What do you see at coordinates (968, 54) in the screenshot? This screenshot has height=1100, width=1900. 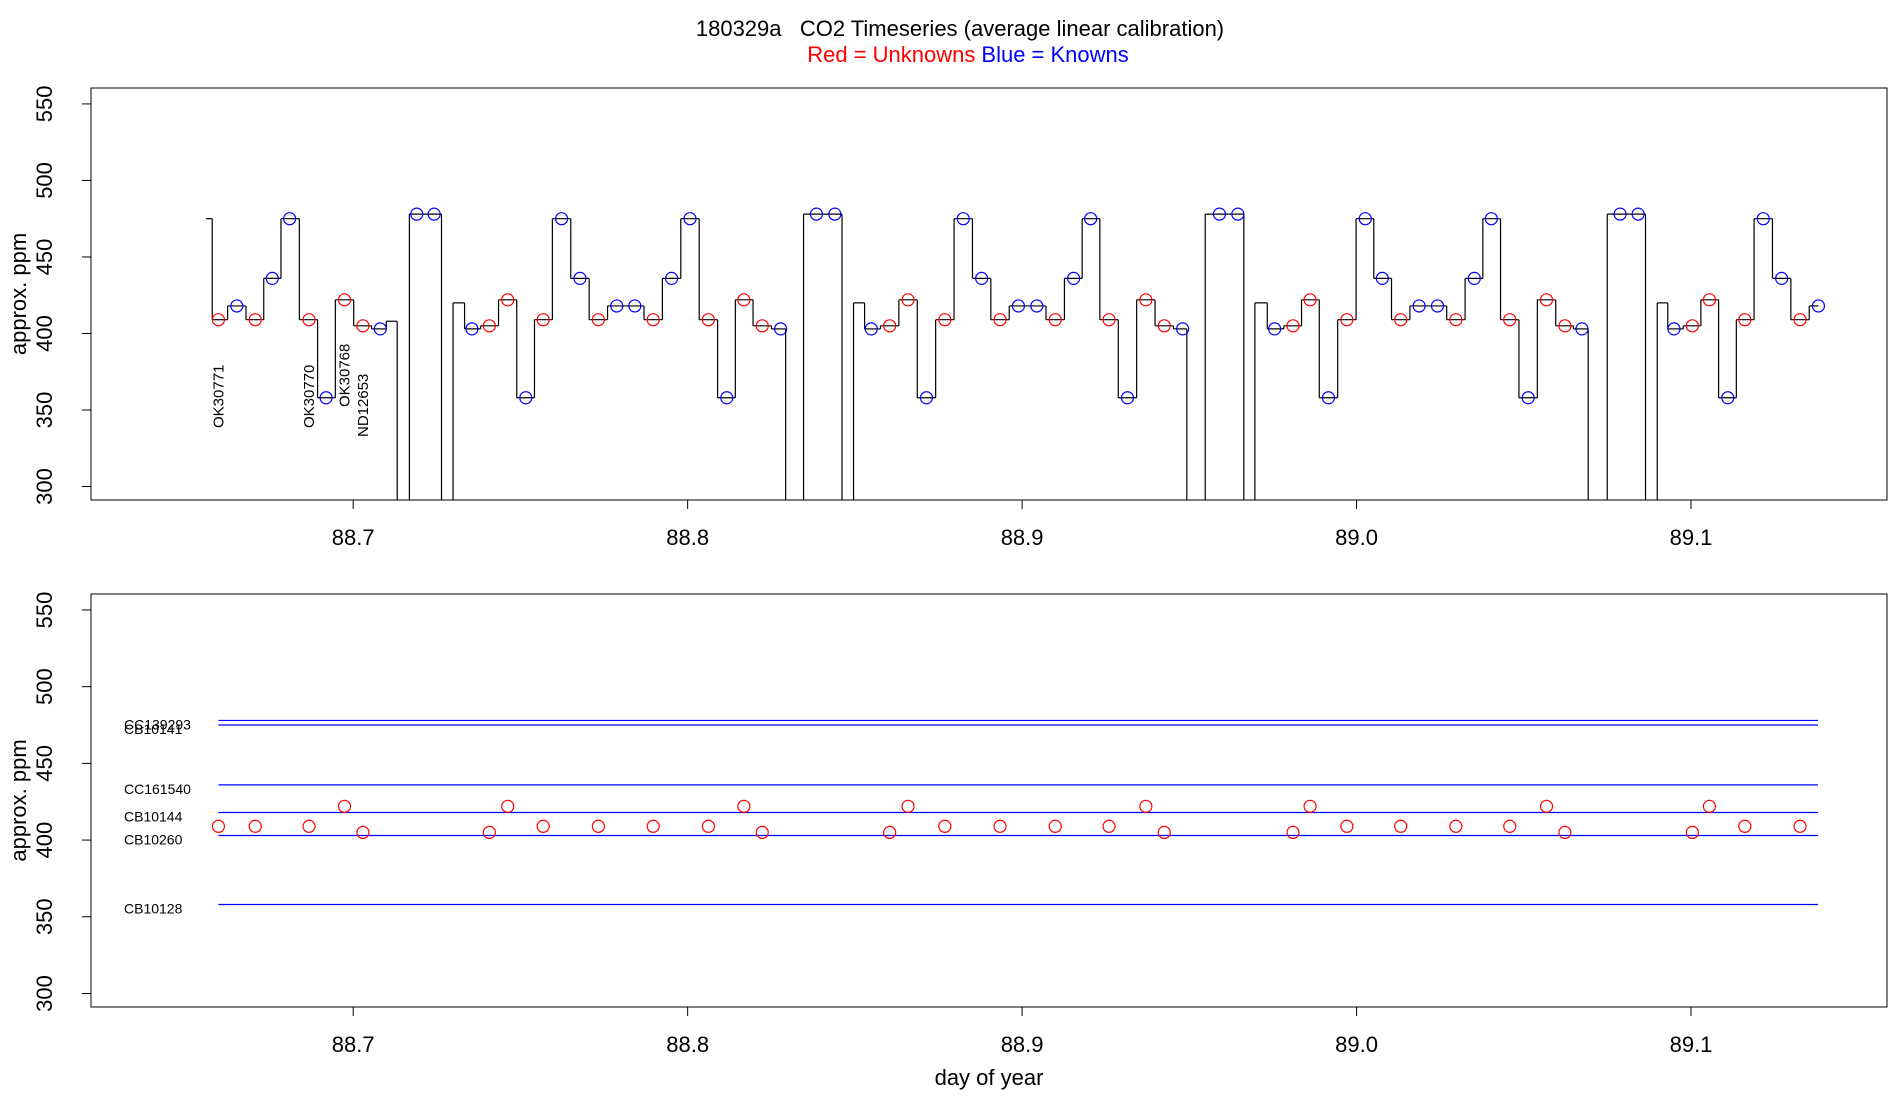 I see `legend: Red = Unknowns Blue = Knowns` at bounding box center [968, 54].